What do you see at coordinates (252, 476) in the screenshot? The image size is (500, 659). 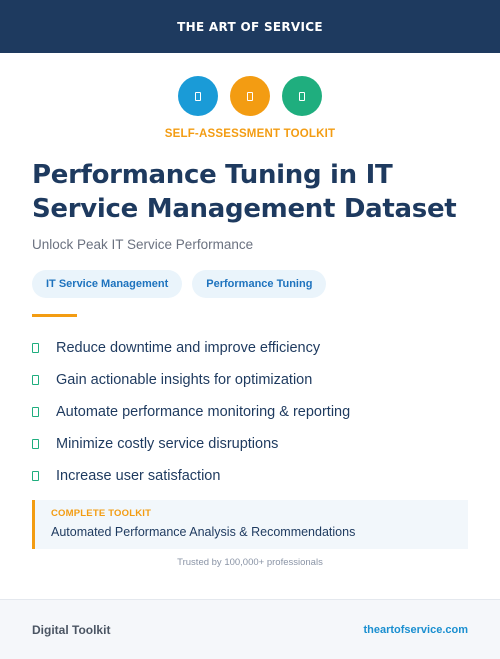 I see `feature-item: Increase user satisfaction` at bounding box center [252, 476].